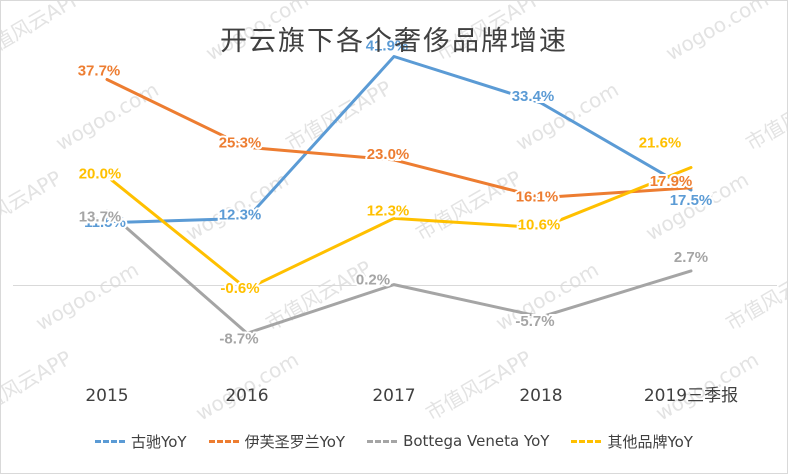 This screenshot has width=788, height=474. Describe the element at coordinates (540, 396) in the screenshot. I see `x-tick-label: 2018` at that location.